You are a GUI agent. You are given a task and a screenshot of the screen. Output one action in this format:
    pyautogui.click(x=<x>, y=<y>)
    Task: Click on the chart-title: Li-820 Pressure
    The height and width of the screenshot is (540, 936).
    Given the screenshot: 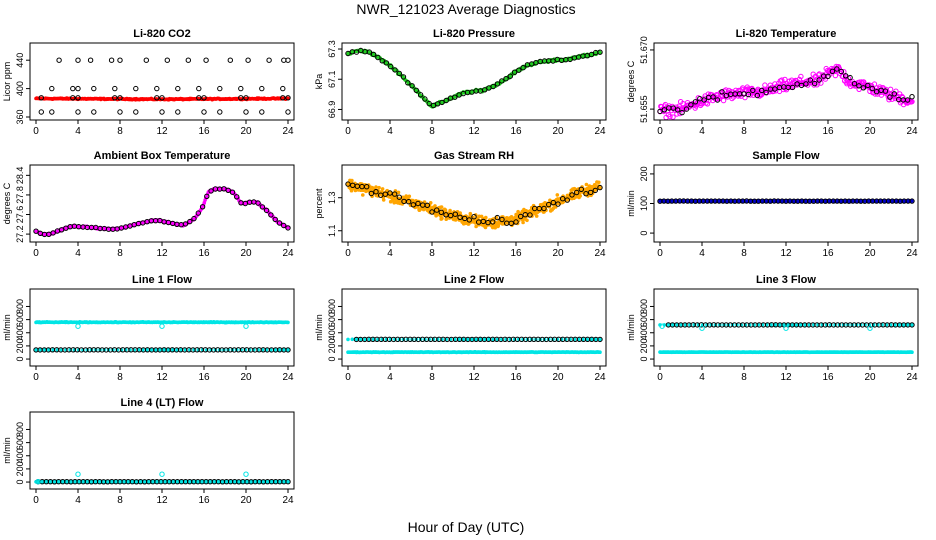 What is the action you would take?
    pyautogui.click(x=474, y=34)
    